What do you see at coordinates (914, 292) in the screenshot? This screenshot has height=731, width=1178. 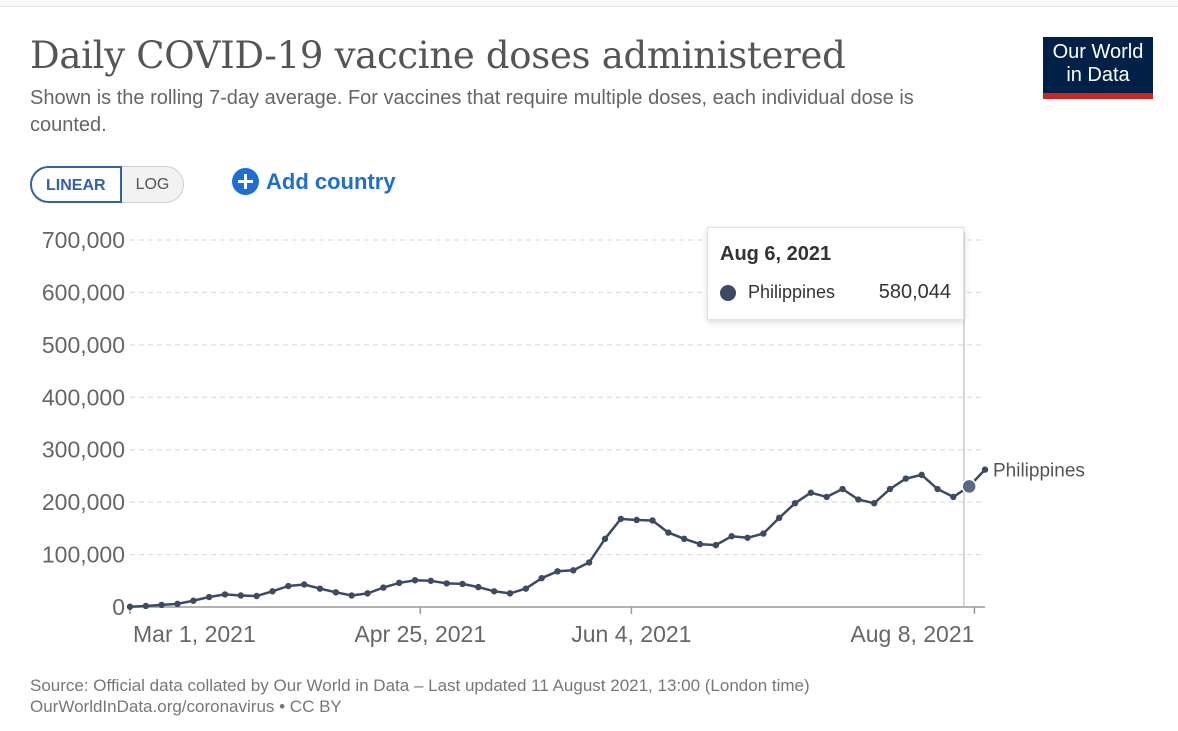 I see `tooltip-value: 580,044` at bounding box center [914, 292].